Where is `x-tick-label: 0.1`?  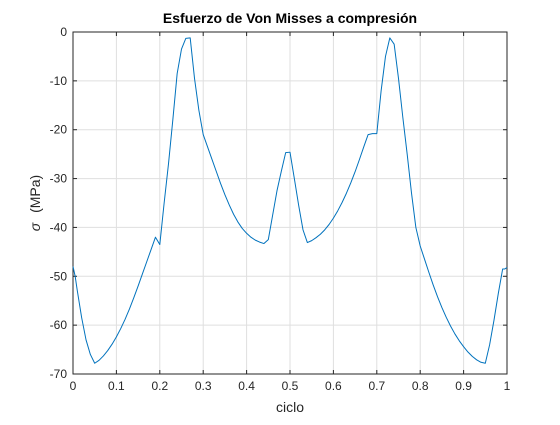
x-tick-label: 0.1 is located at coordinates (116, 386).